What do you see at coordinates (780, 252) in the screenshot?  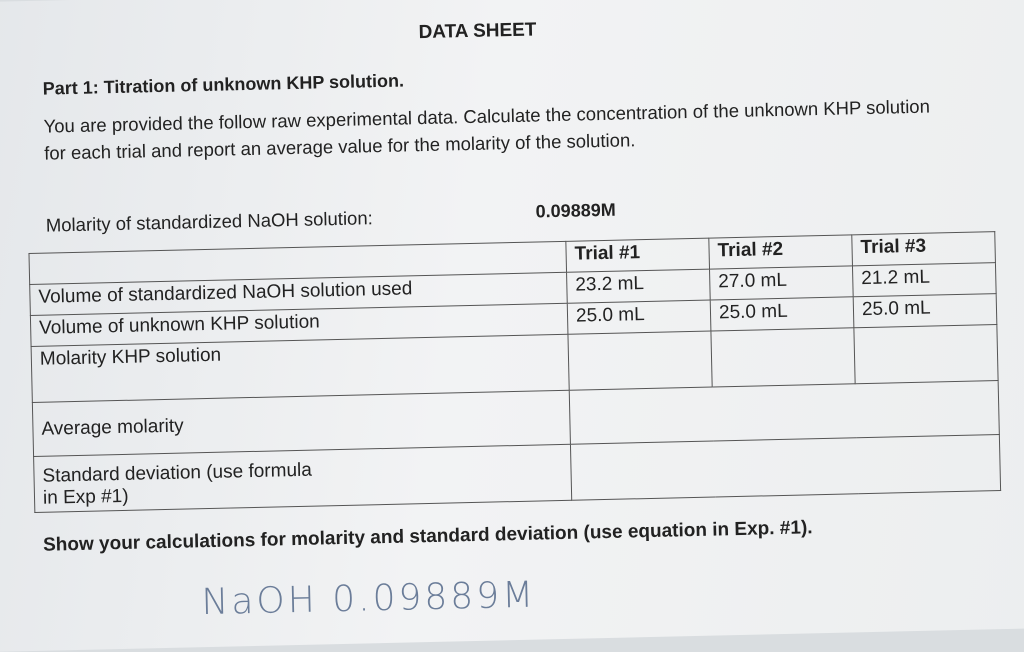 I see `header-cell: Trial #2` at bounding box center [780, 252].